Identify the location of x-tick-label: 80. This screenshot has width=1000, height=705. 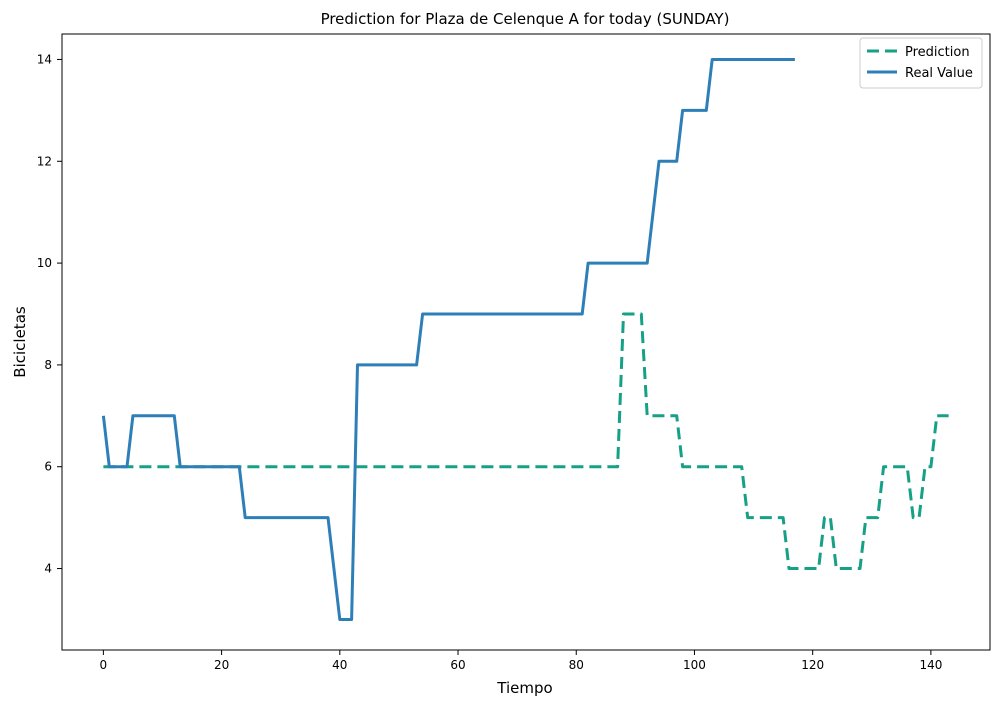
(576, 665).